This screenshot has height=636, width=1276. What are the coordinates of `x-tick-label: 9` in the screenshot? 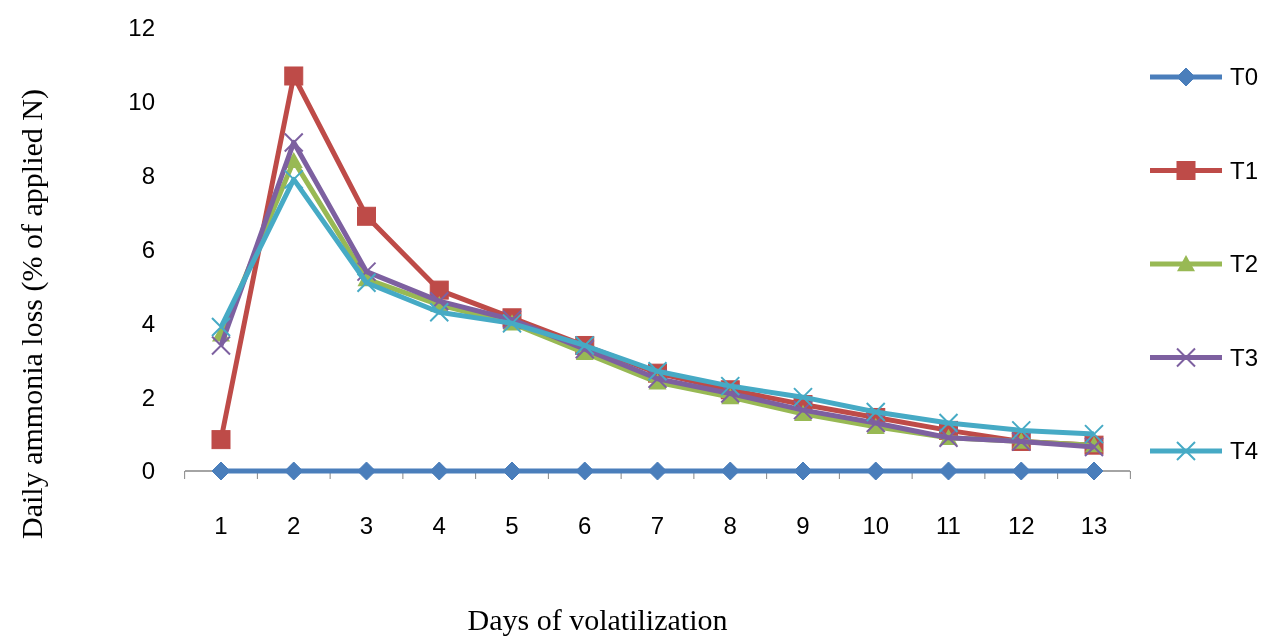 It's located at (803, 525).